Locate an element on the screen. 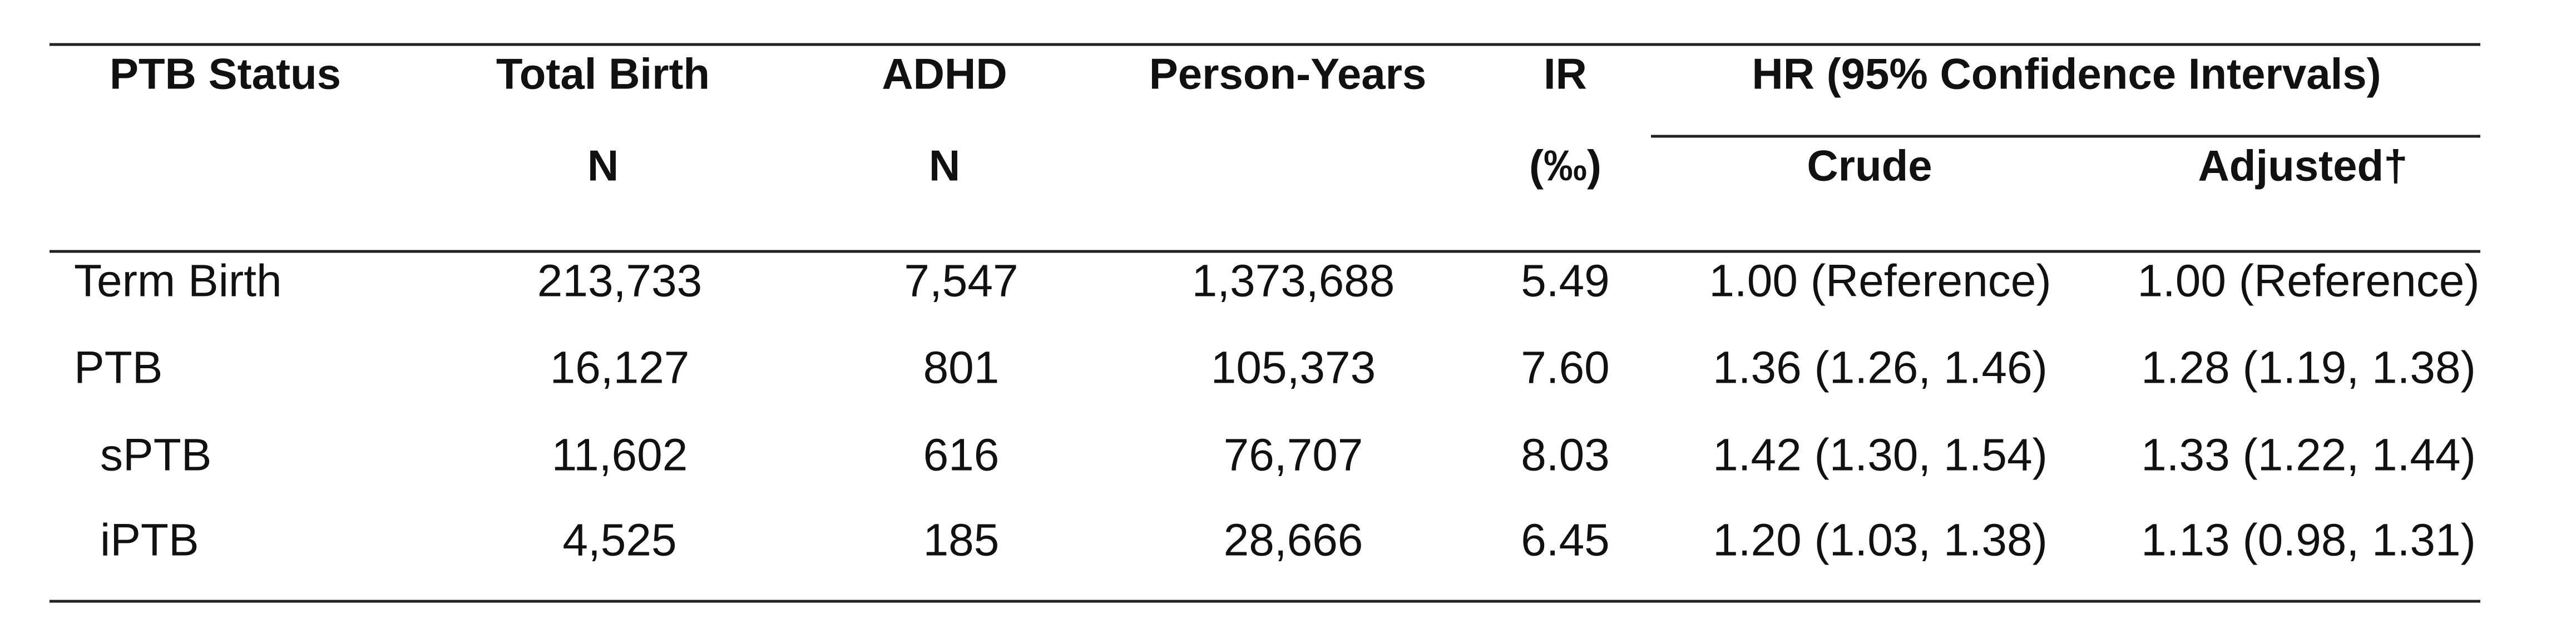 The width and height of the screenshot is (2576, 643). row-label: PTB is located at coordinates (118, 368).